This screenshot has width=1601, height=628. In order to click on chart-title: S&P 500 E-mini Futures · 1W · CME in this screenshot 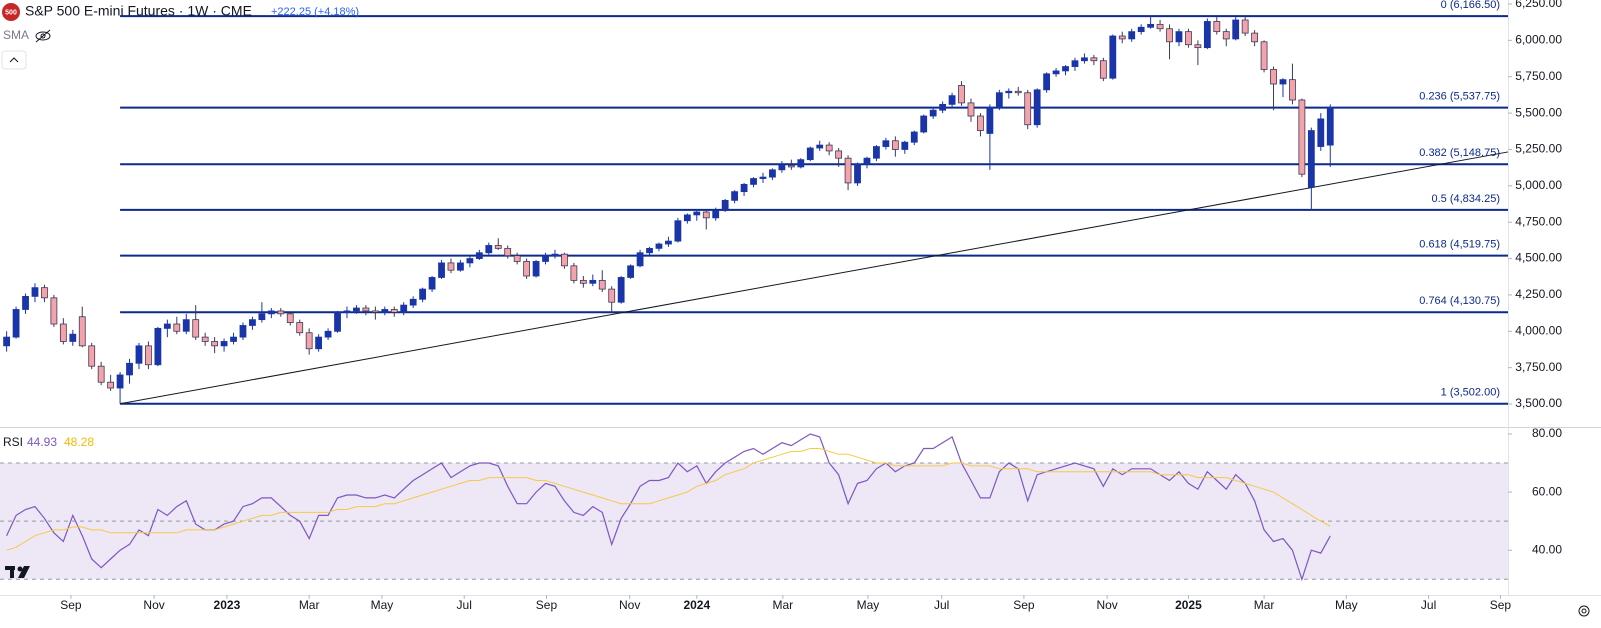, I will do `click(138, 11)`.